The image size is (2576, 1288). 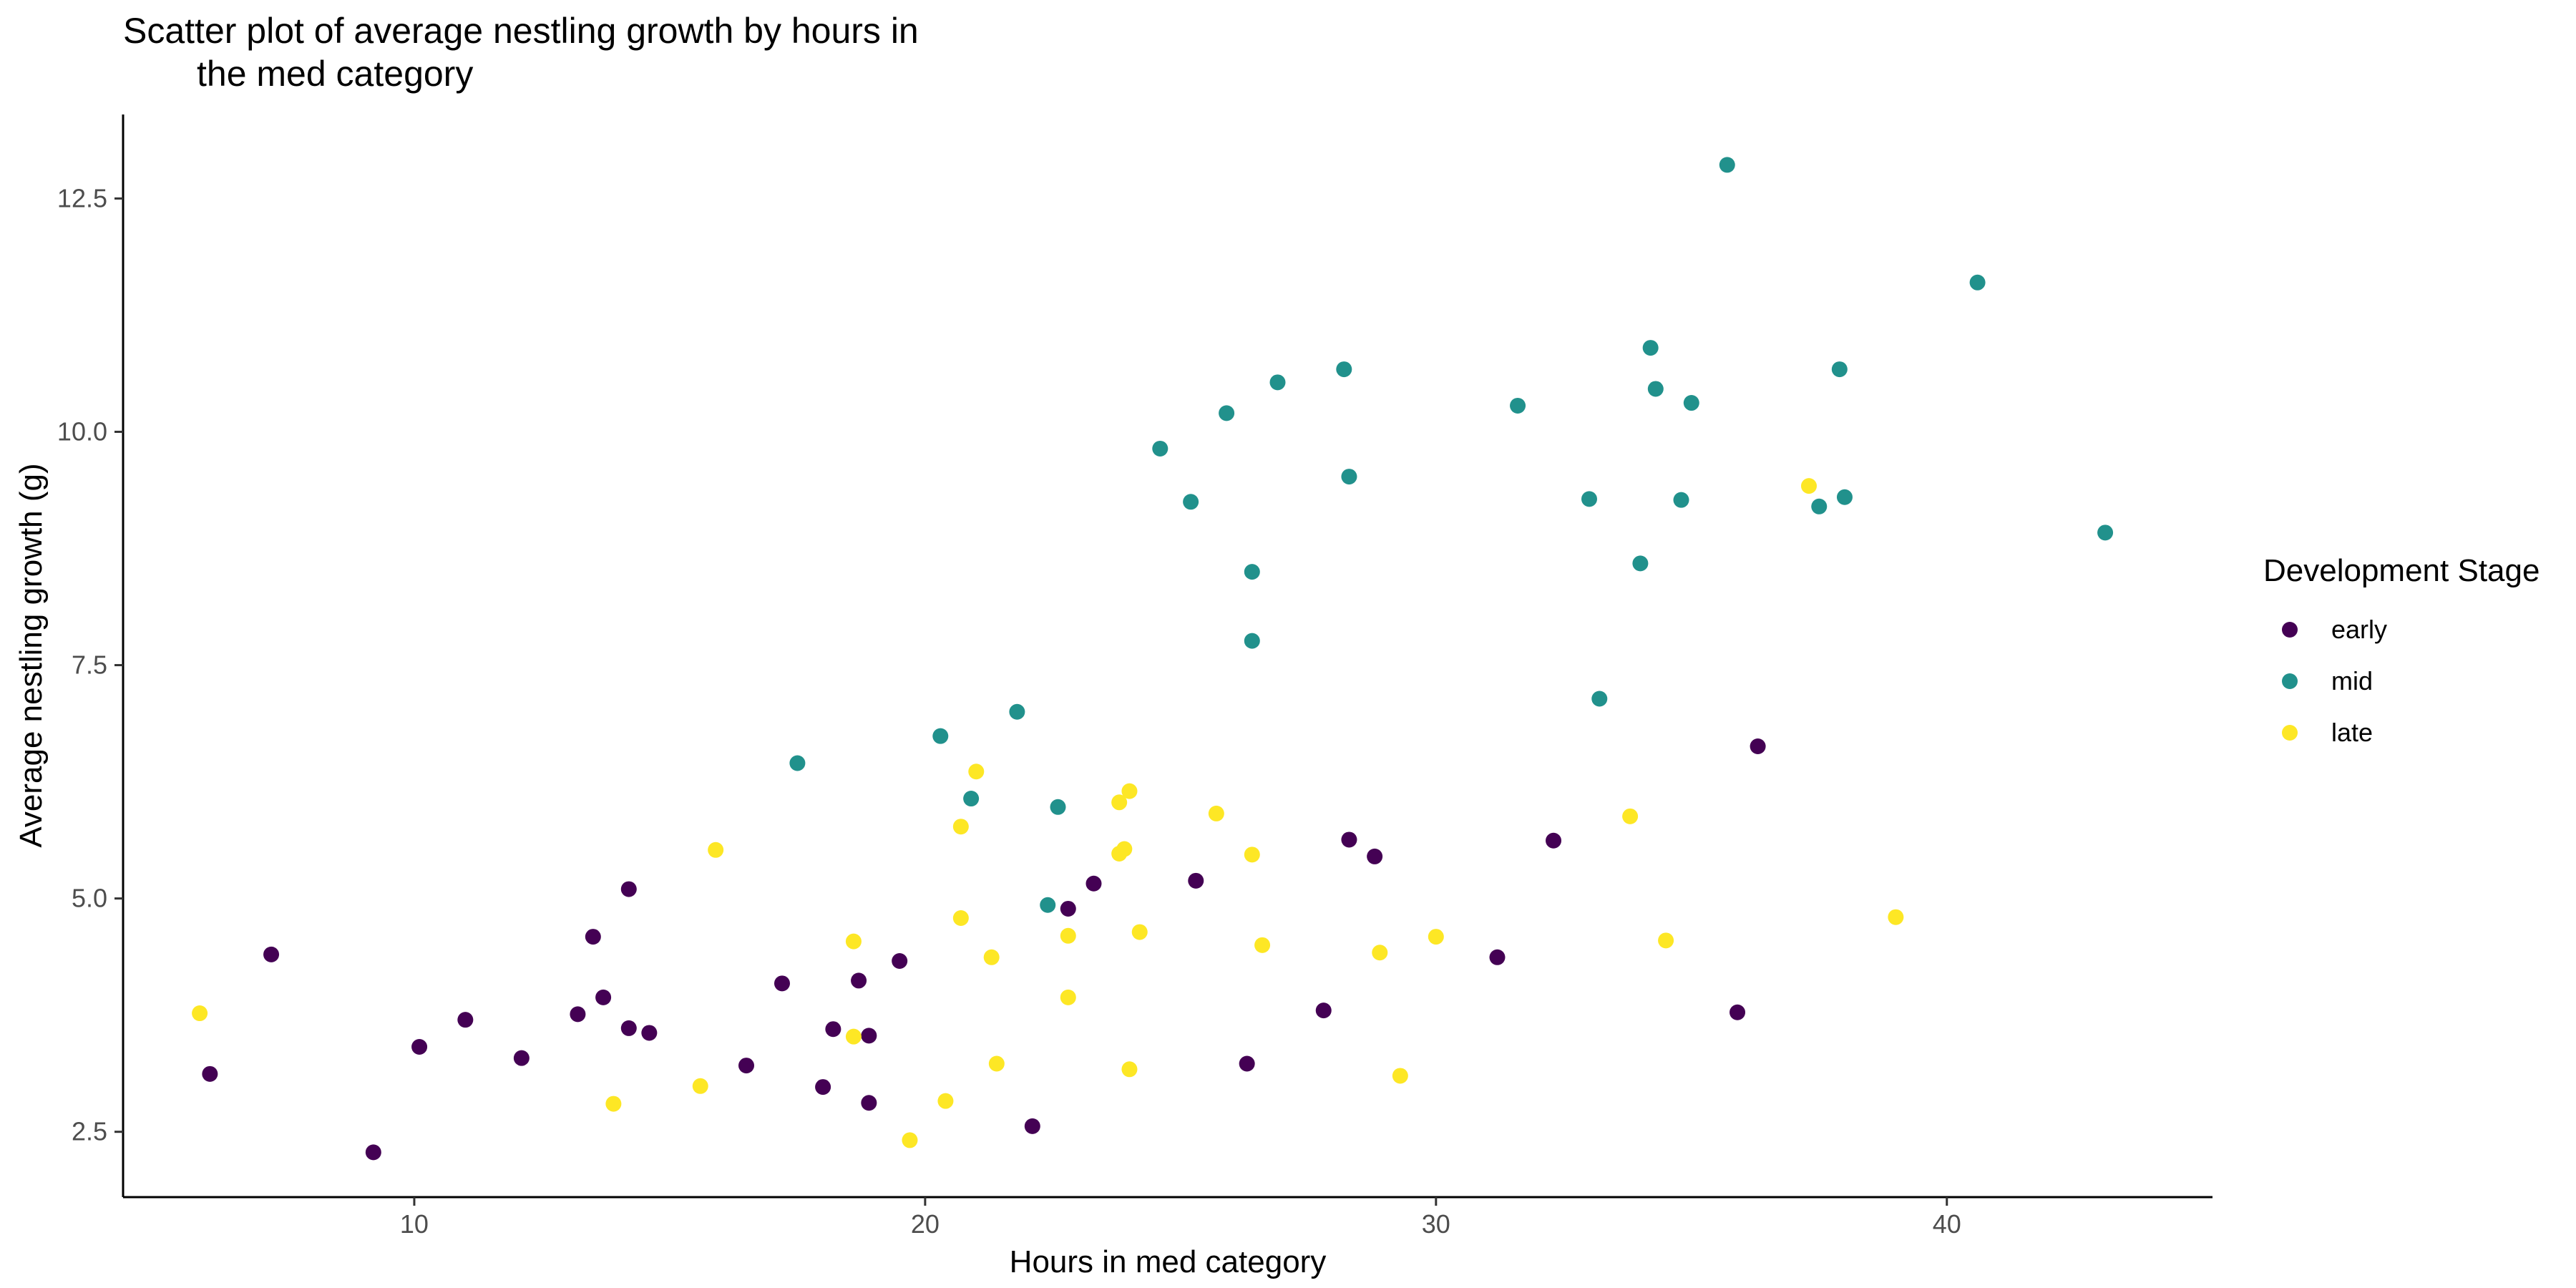 I want to click on y-tick-label: 12.5, so click(x=82, y=198).